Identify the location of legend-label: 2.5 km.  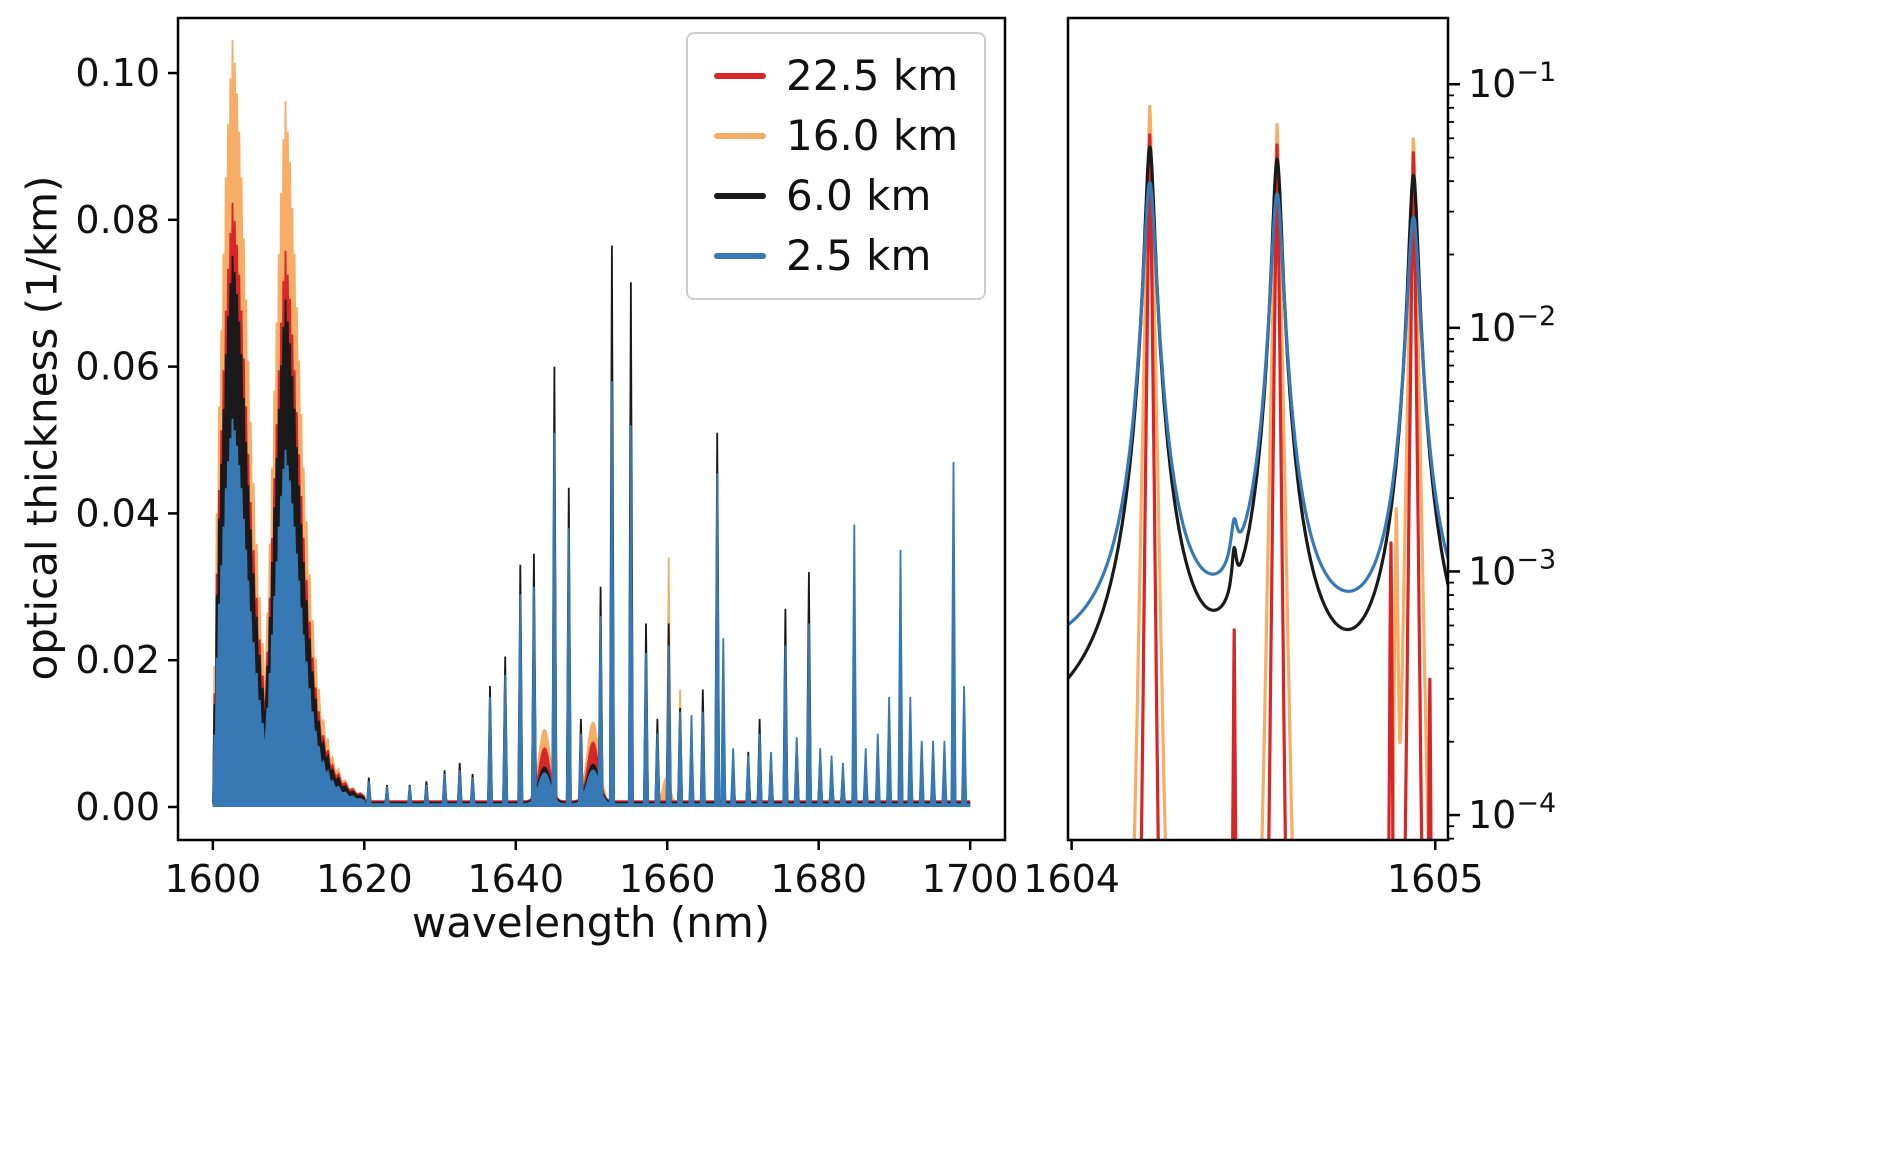
(859, 255).